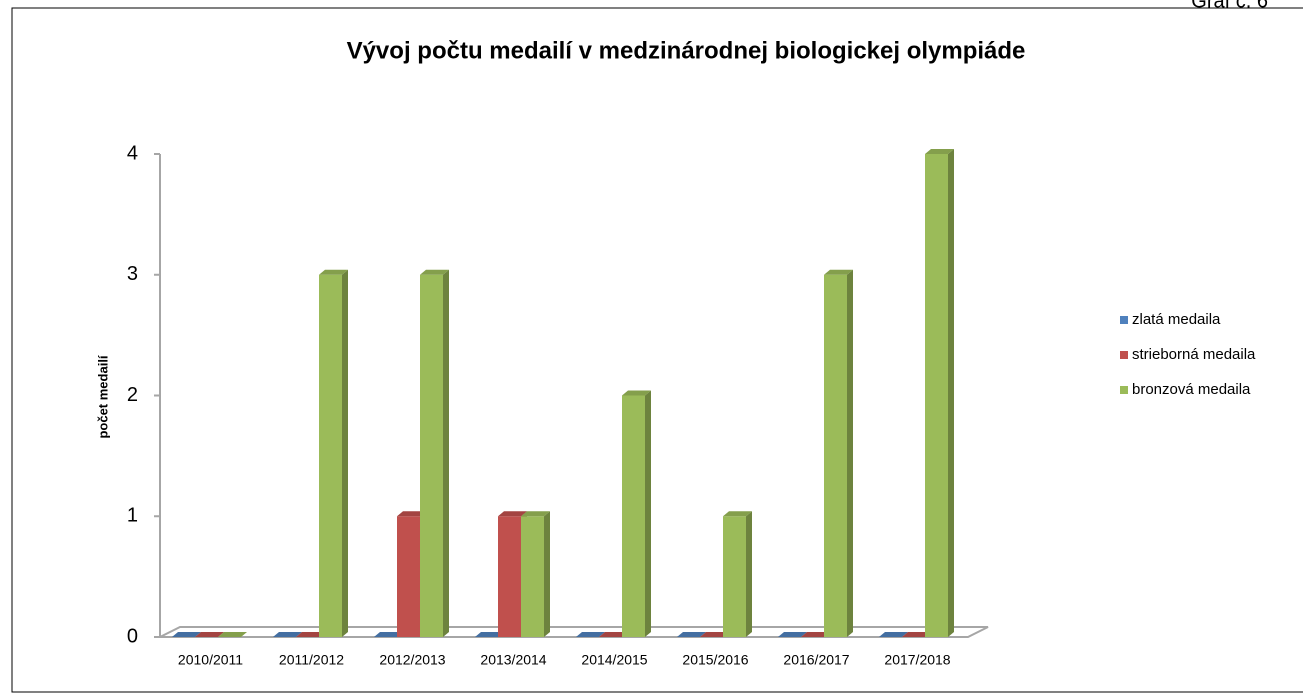  What do you see at coordinates (1176, 319) in the screenshot?
I see `legend-label: zlatá medaila` at bounding box center [1176, 319].